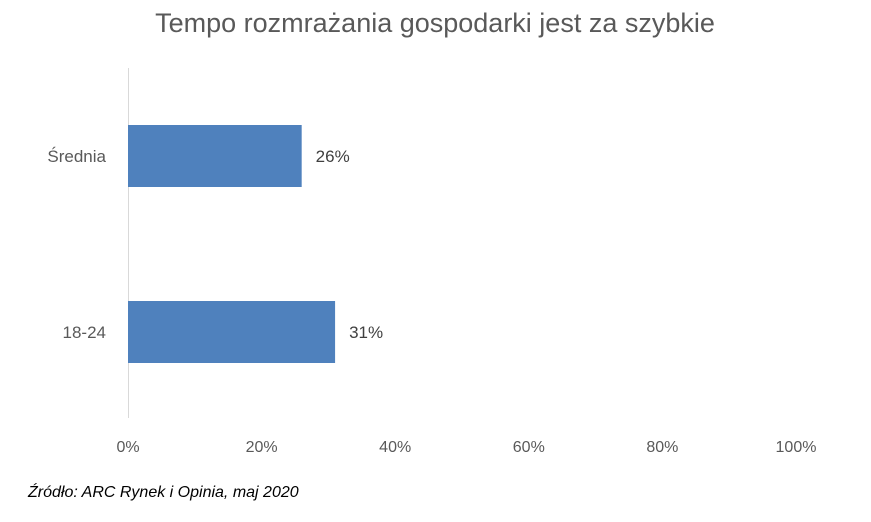  I want to click on x-tick-label-1: 20%, so click(262, 447).